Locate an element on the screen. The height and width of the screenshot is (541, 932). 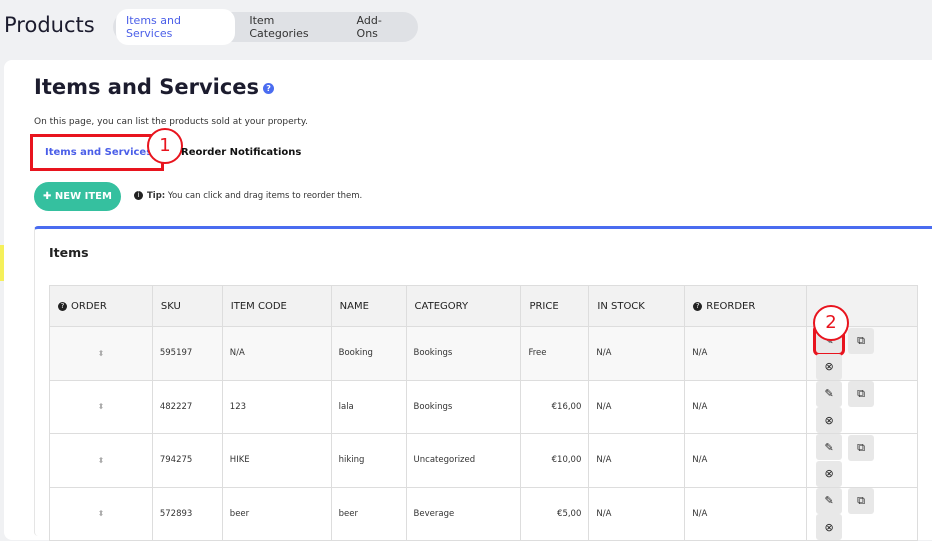
annotation-1: 1 is located at coordinates (165, 146).